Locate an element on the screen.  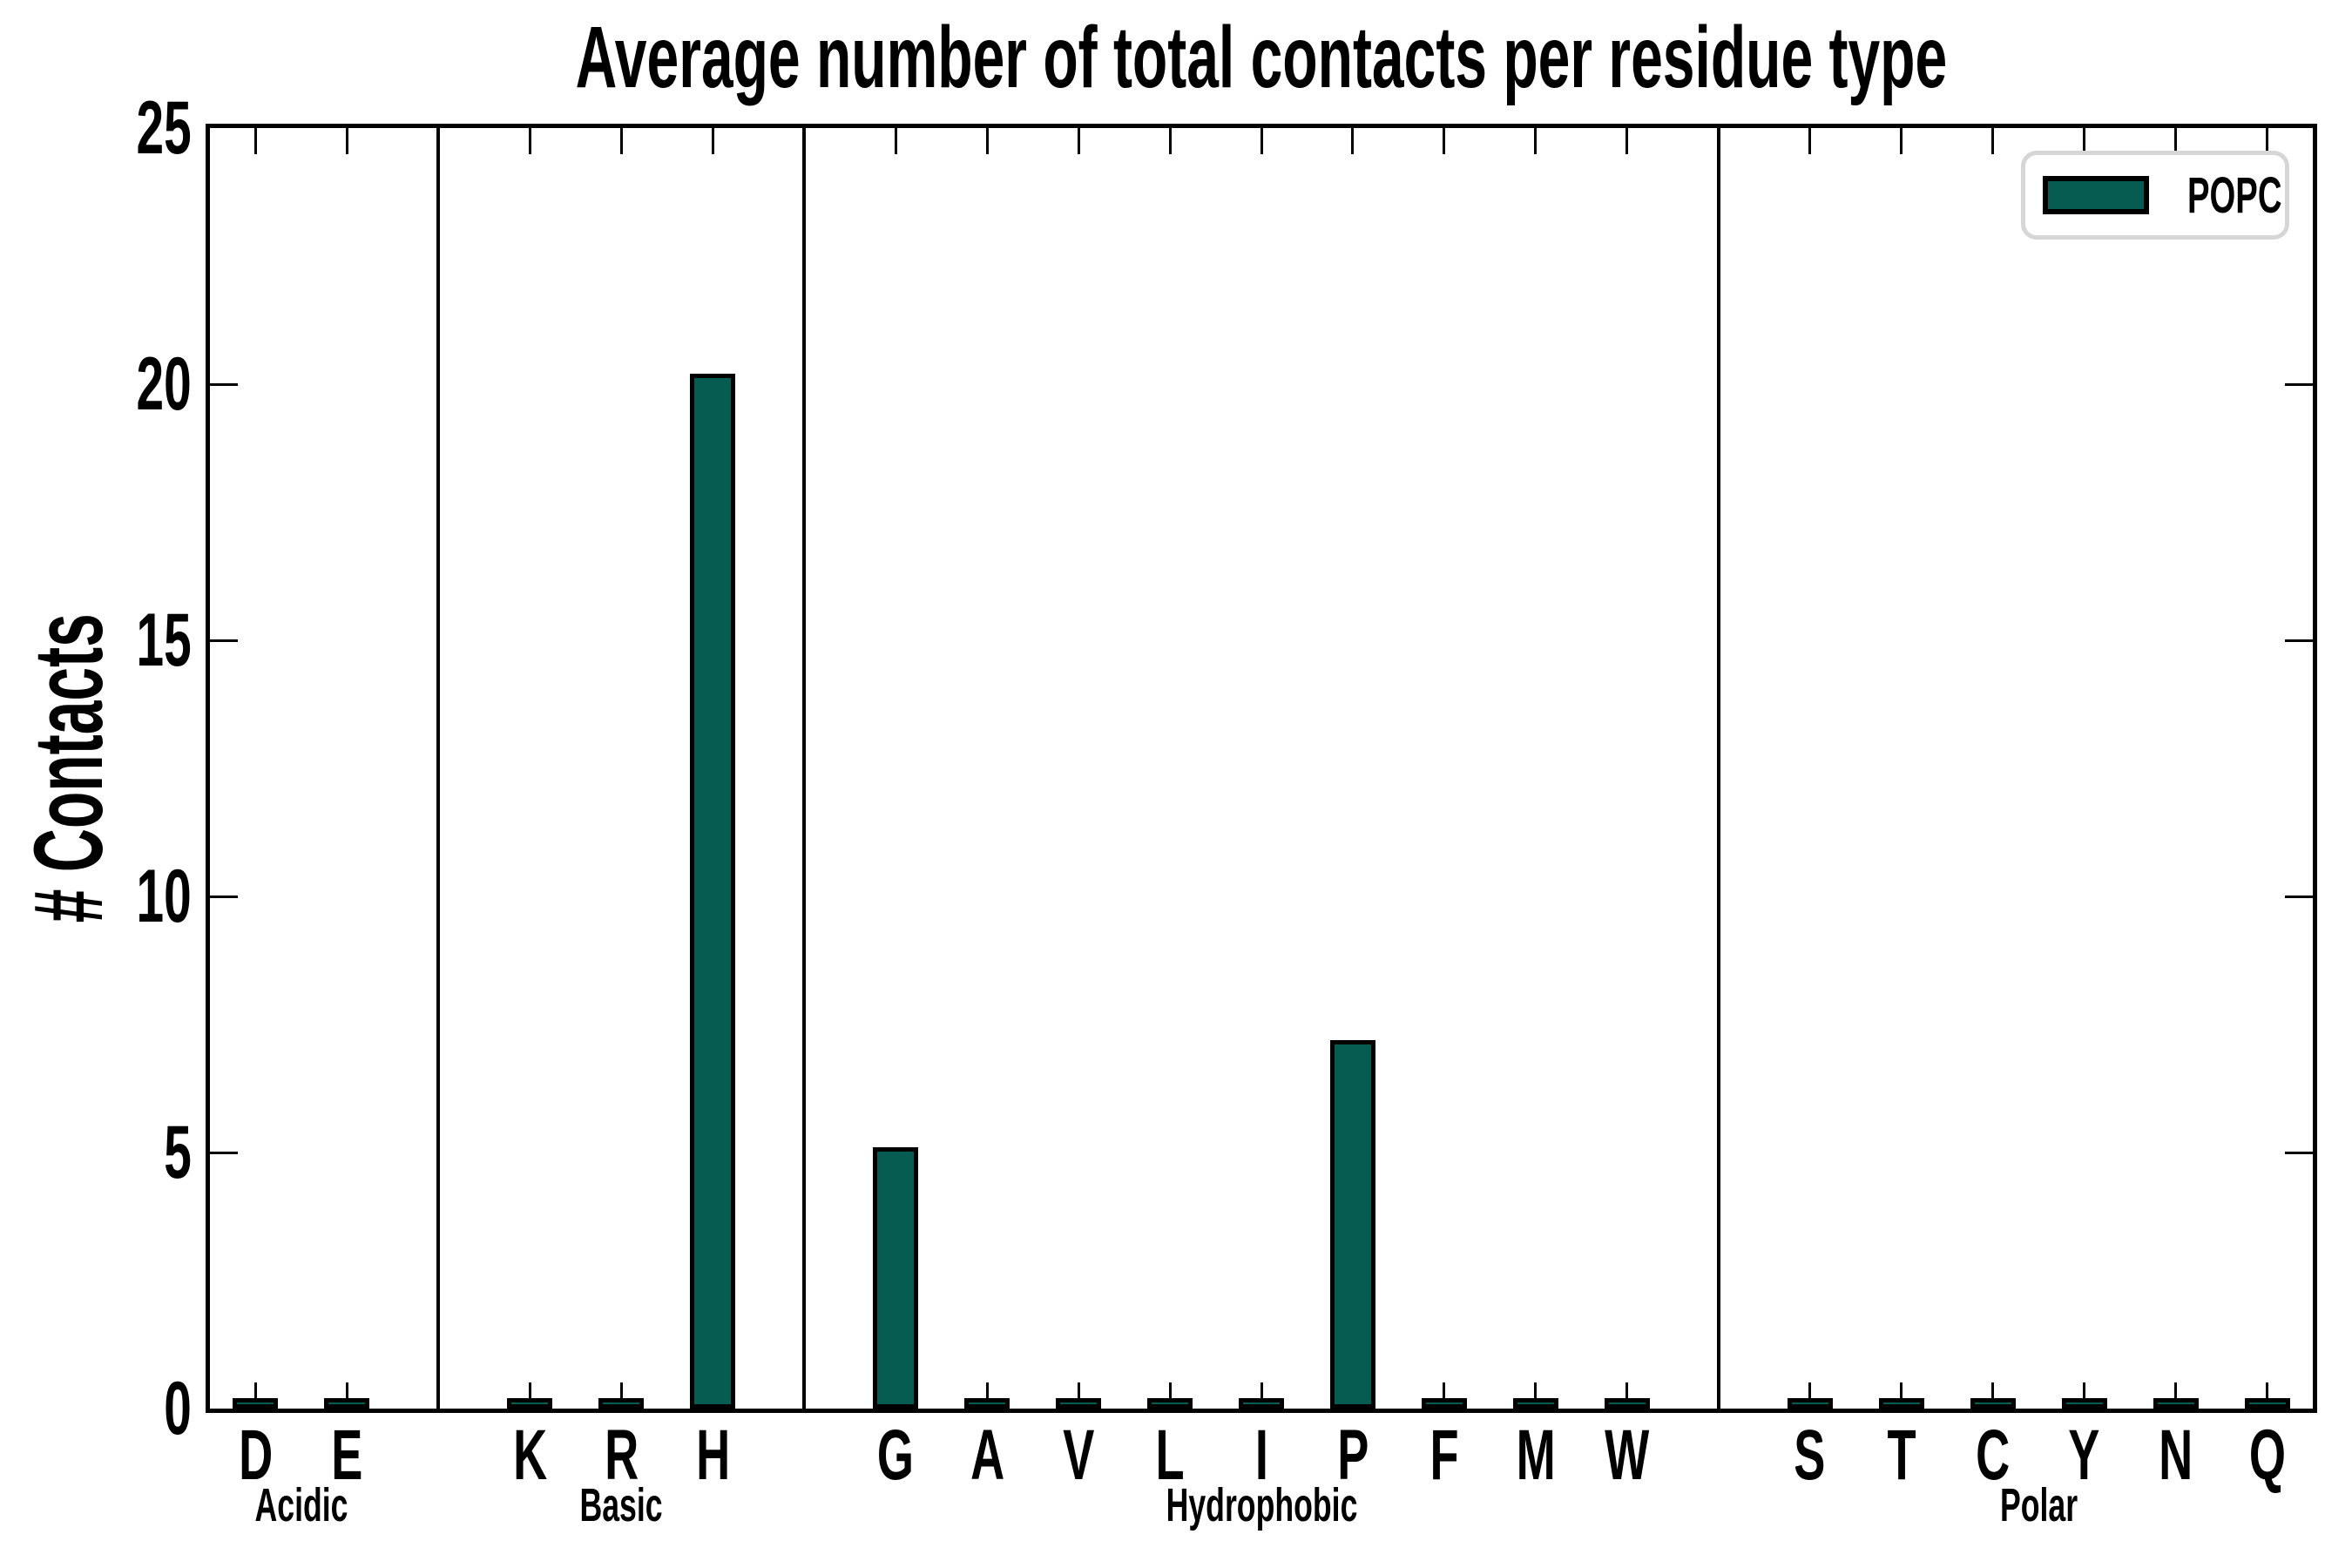
bar-S is located at coordinates (1810, 1403).